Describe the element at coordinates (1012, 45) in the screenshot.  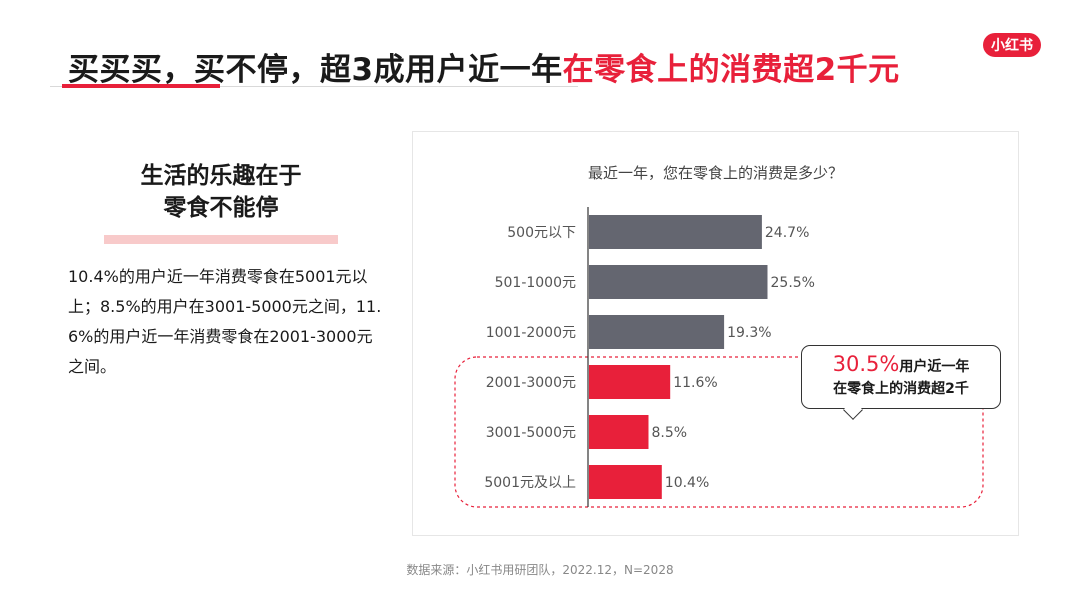
I see `xiaohongshu-logo: 小红书` at that location.